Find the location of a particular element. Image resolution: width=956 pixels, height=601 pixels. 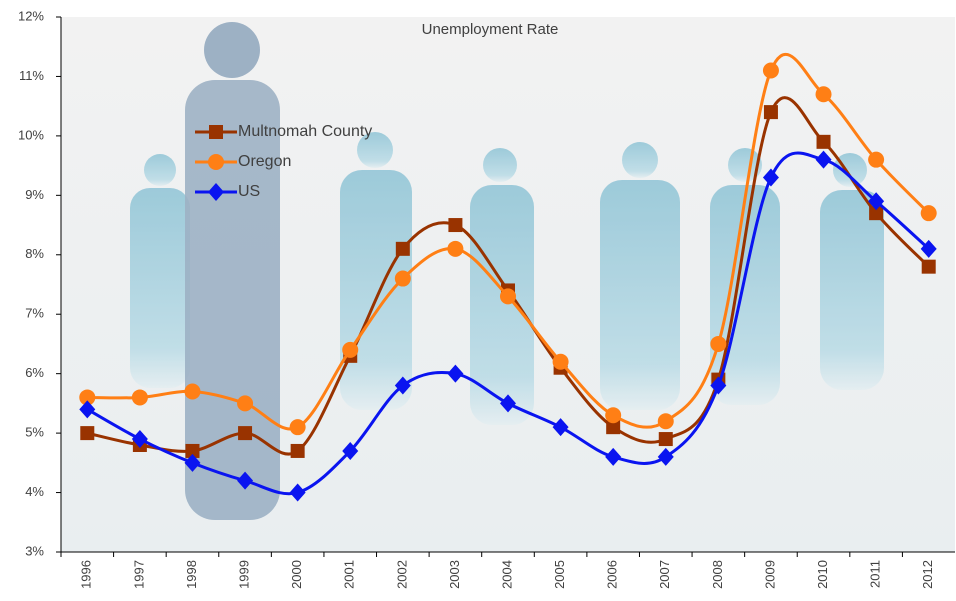

x-tick-label: 2010 is located at coordinates (822, 574).